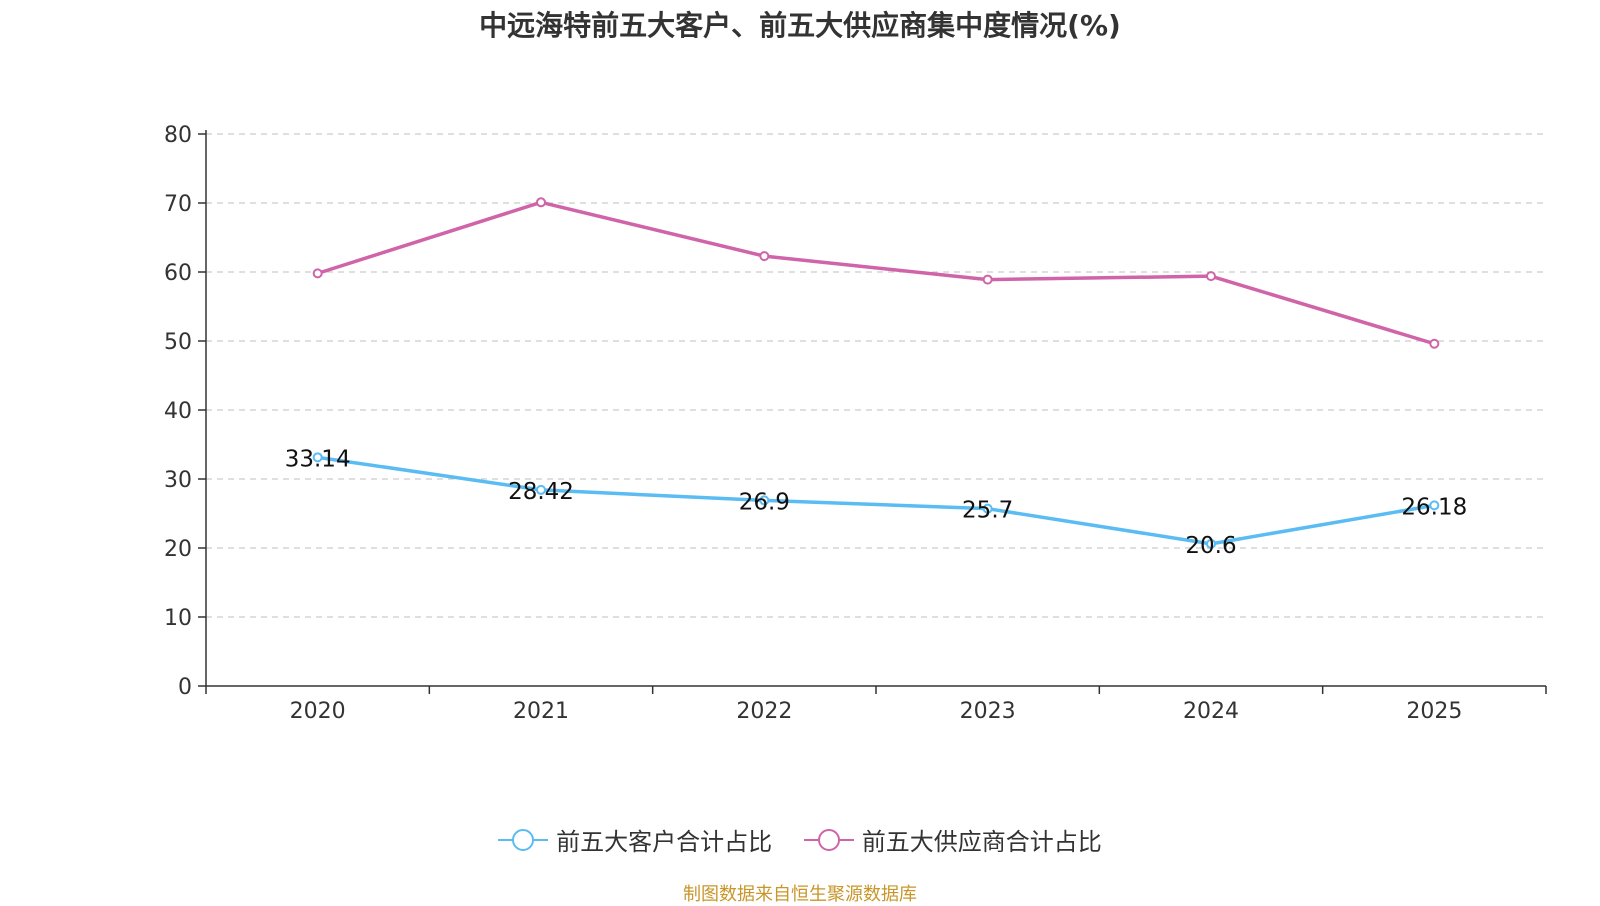 This screenshot has height=906, width=1600. What do you see at coordinates (178, 549) in the screenshot?
I see `y-tick-label-20: 20` at bounding box center [178, 549].